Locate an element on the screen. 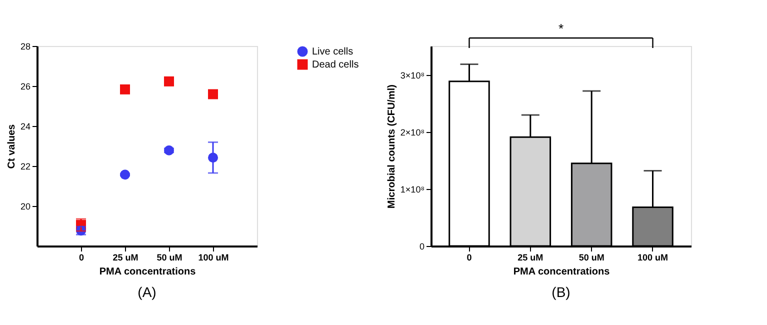  legend-label: Dead cells is located at coordinates (335, 65).